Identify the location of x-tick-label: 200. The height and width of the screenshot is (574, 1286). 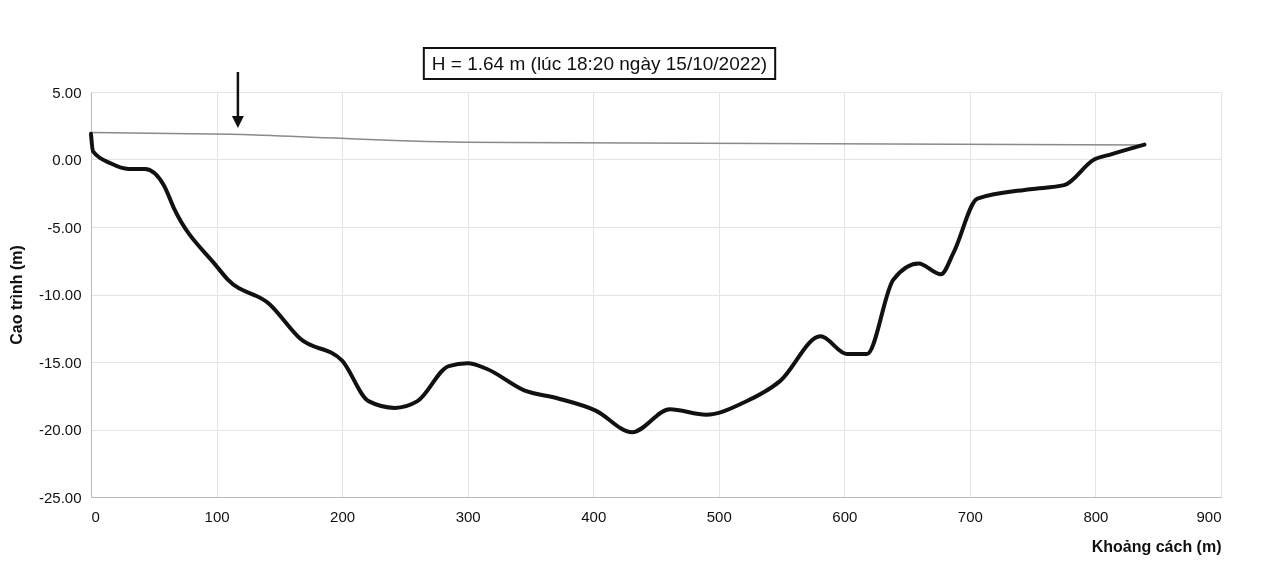
(343, 516).